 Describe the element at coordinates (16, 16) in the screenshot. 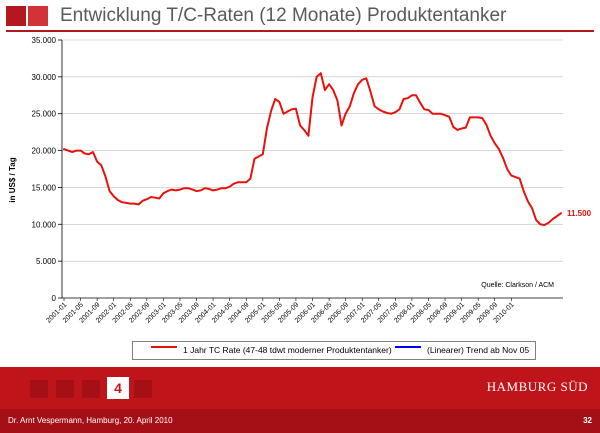

I see `logo-square-dark` at that location.